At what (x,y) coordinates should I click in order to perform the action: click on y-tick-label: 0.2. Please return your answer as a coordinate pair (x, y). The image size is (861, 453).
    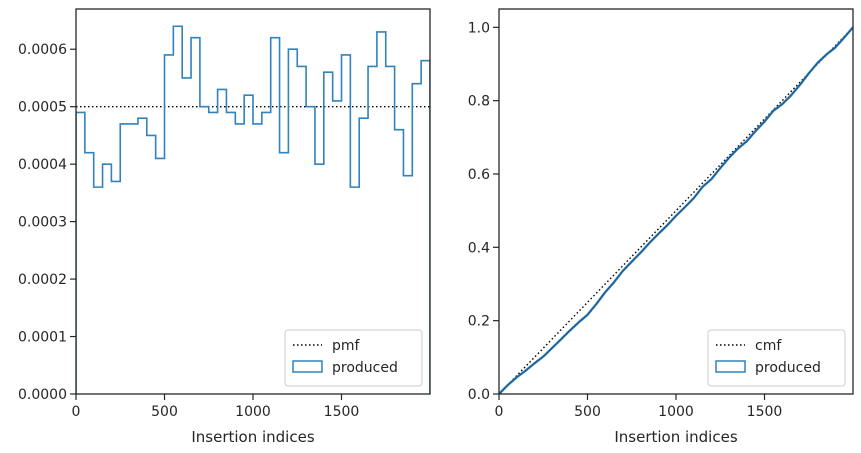
    Looking at the image, I should click on (479, 322).